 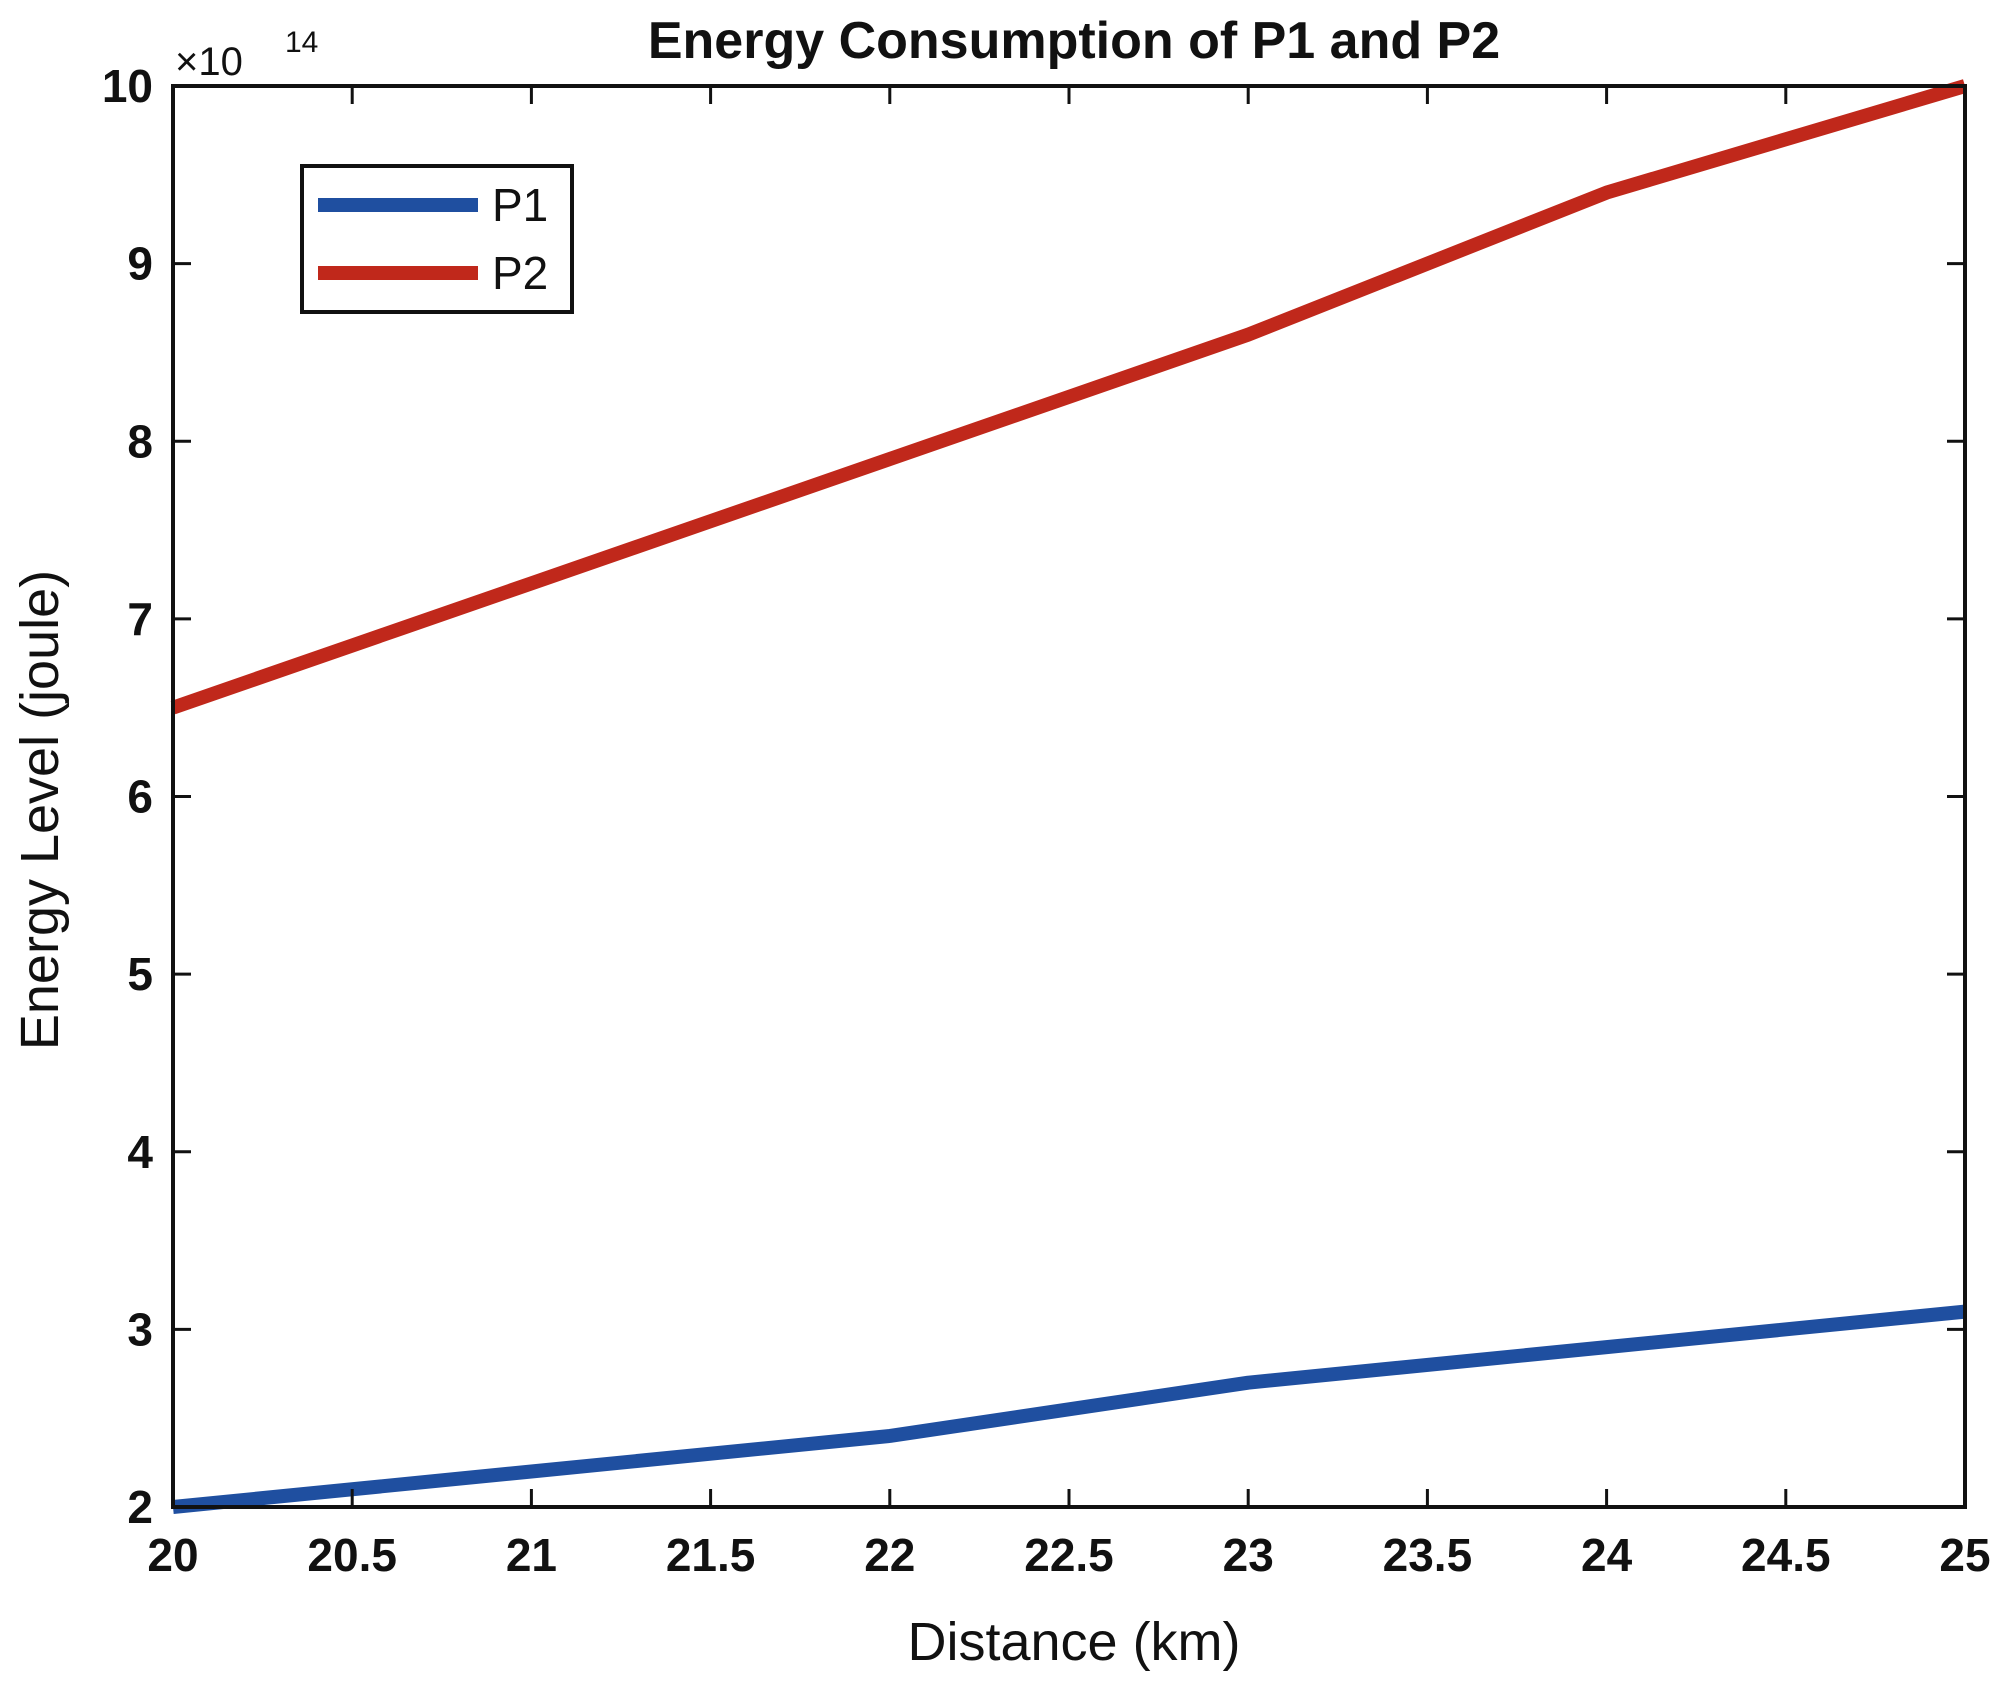 I want to click on y-axis-label: Energy Level (joule), so click(x=40, y=810).